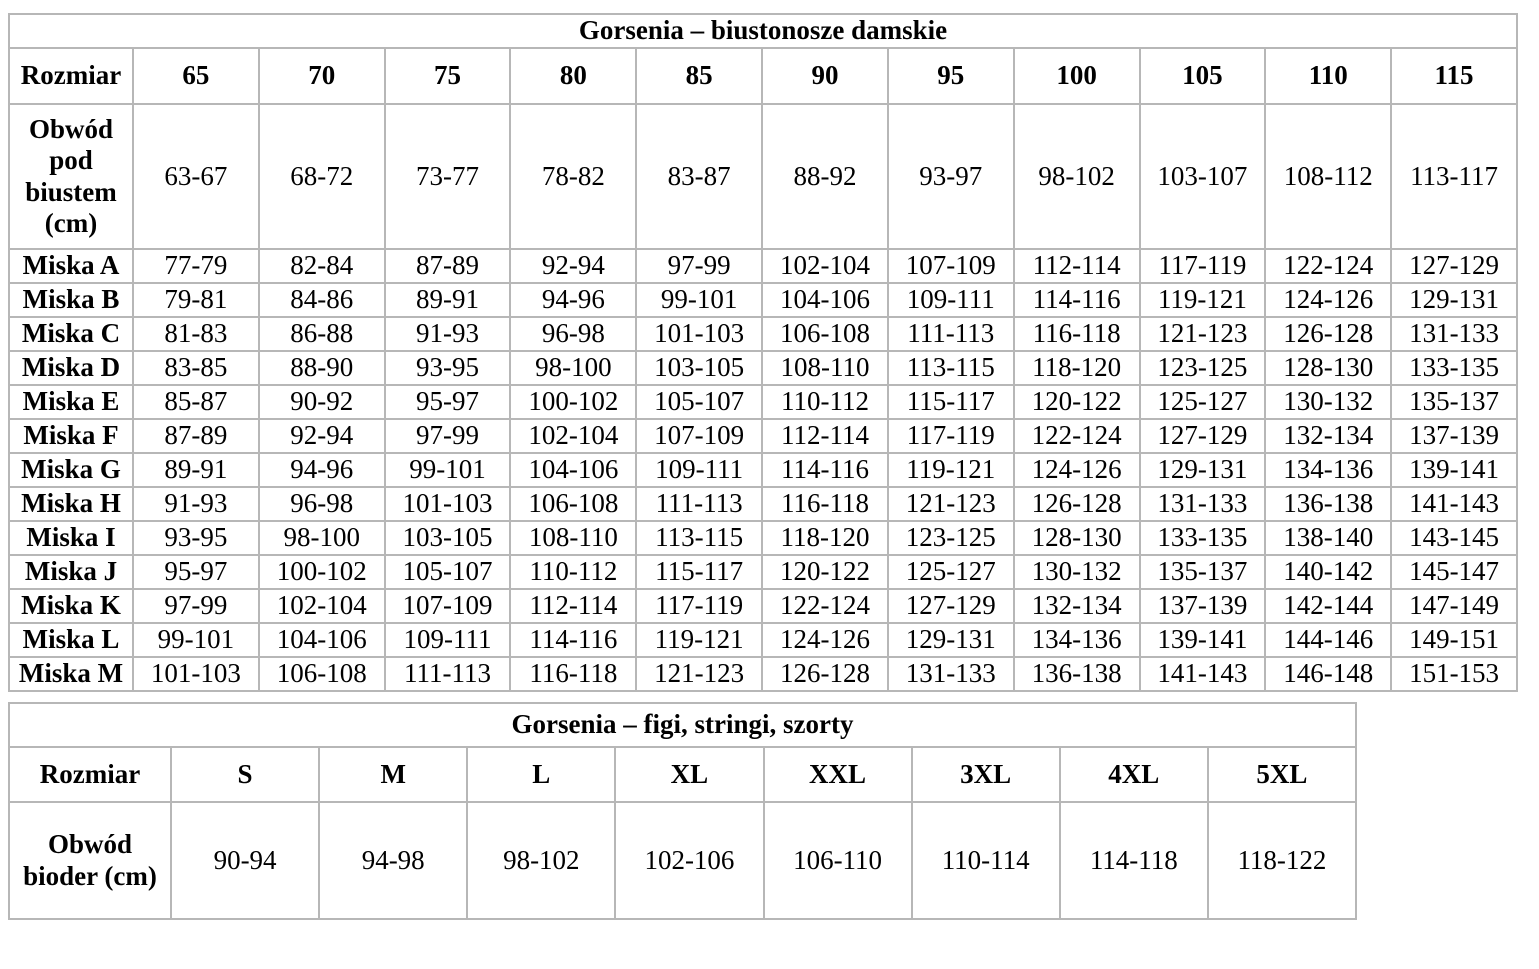 Image resolution: width=1539 pixels, height=969 pixels. I want to click on data-cell: 141-143, so click(1454, 504).